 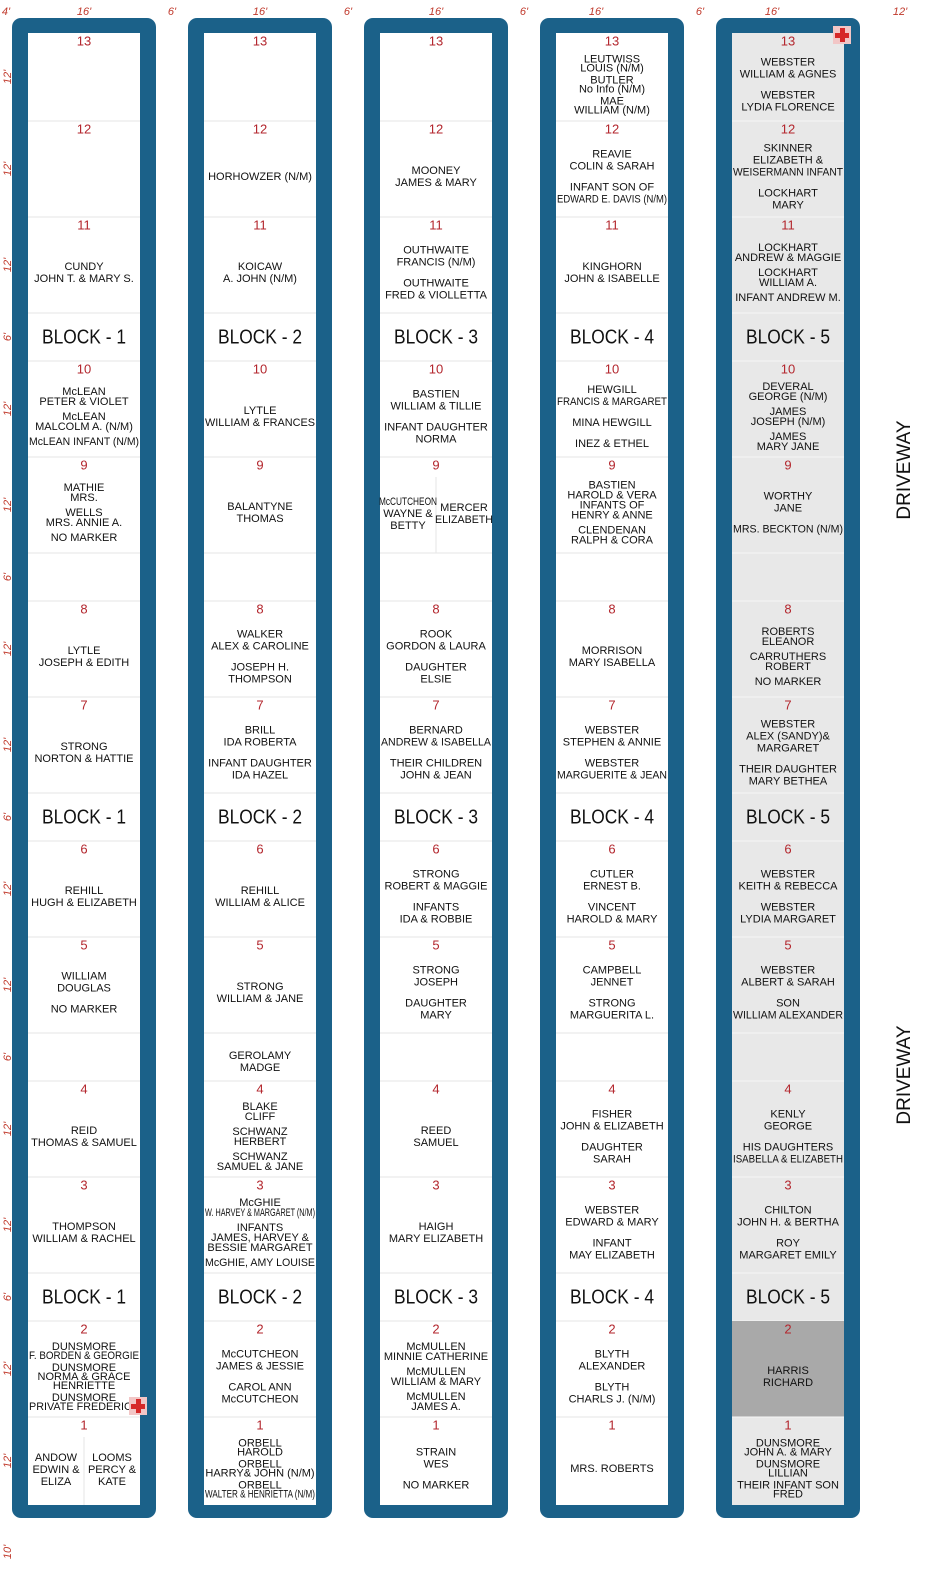 I want to click on plot-name: THOMPSON, so click(x=84, y=1227).